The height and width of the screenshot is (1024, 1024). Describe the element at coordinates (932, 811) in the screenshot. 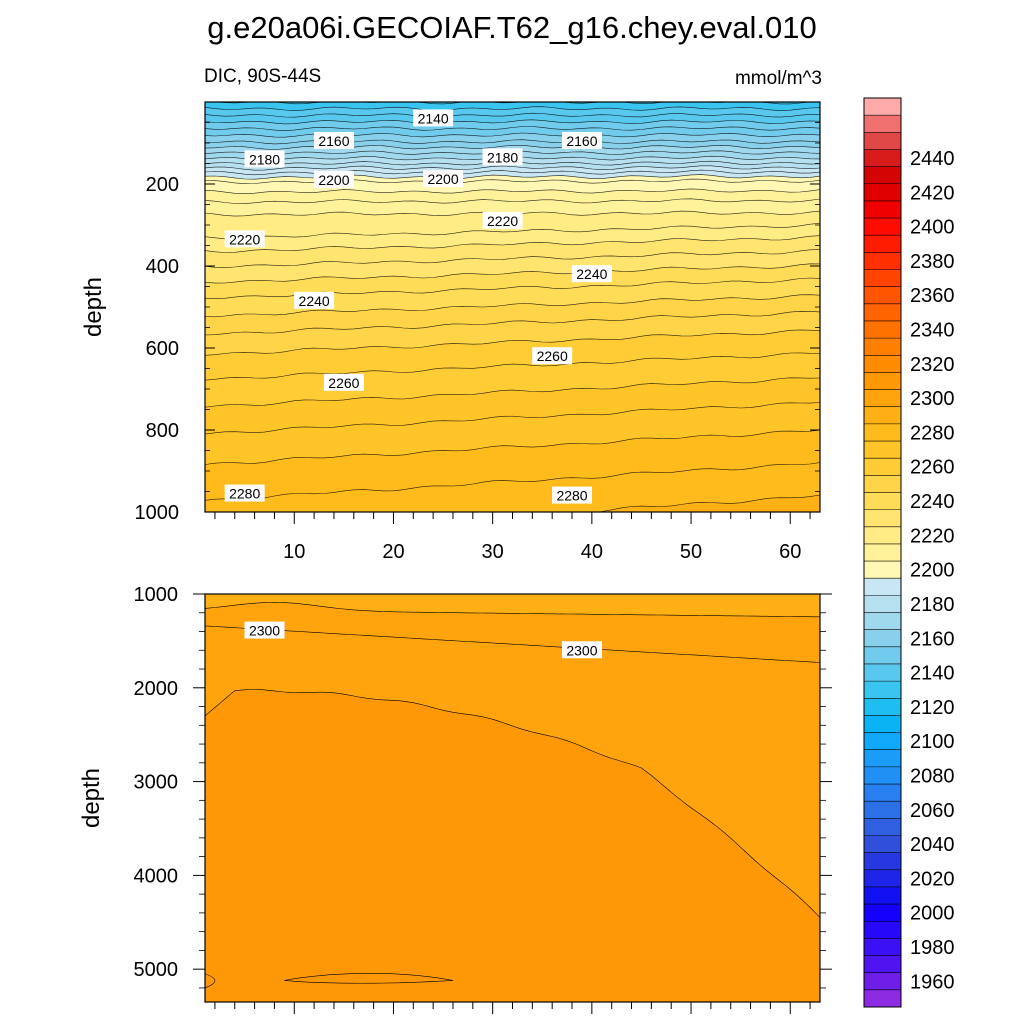

I see `colorbar-label: 2060` at that location.